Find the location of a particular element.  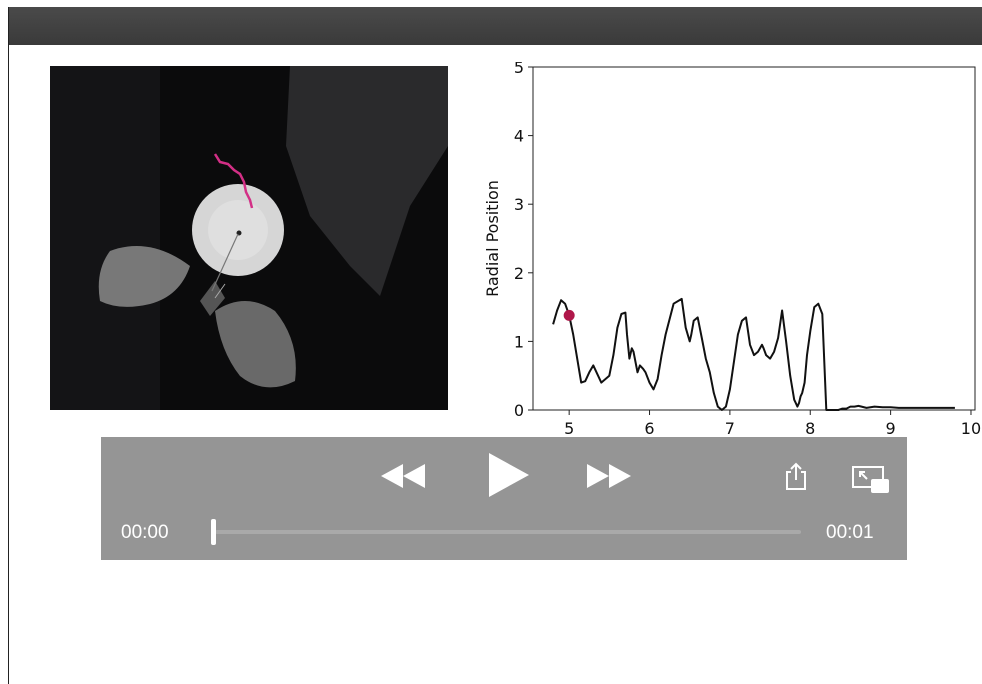

x-tick-label: 9 is located at coordinates (891, 428).